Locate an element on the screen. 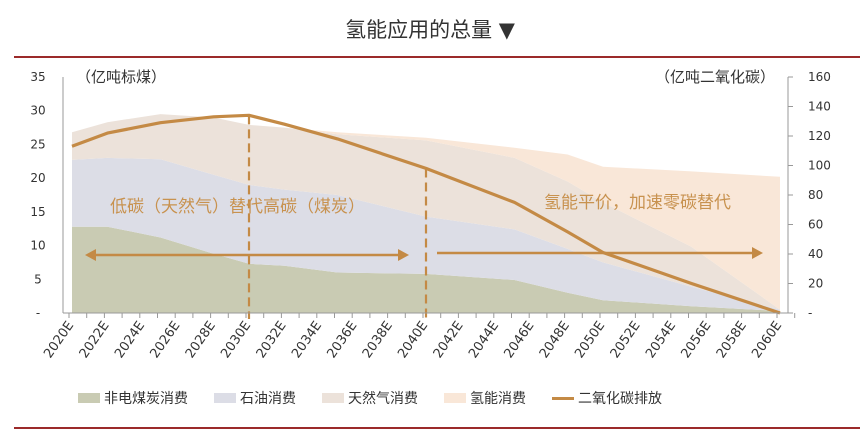  legend-label: 二氧化碳排放 is located at coordinates (620, 399).